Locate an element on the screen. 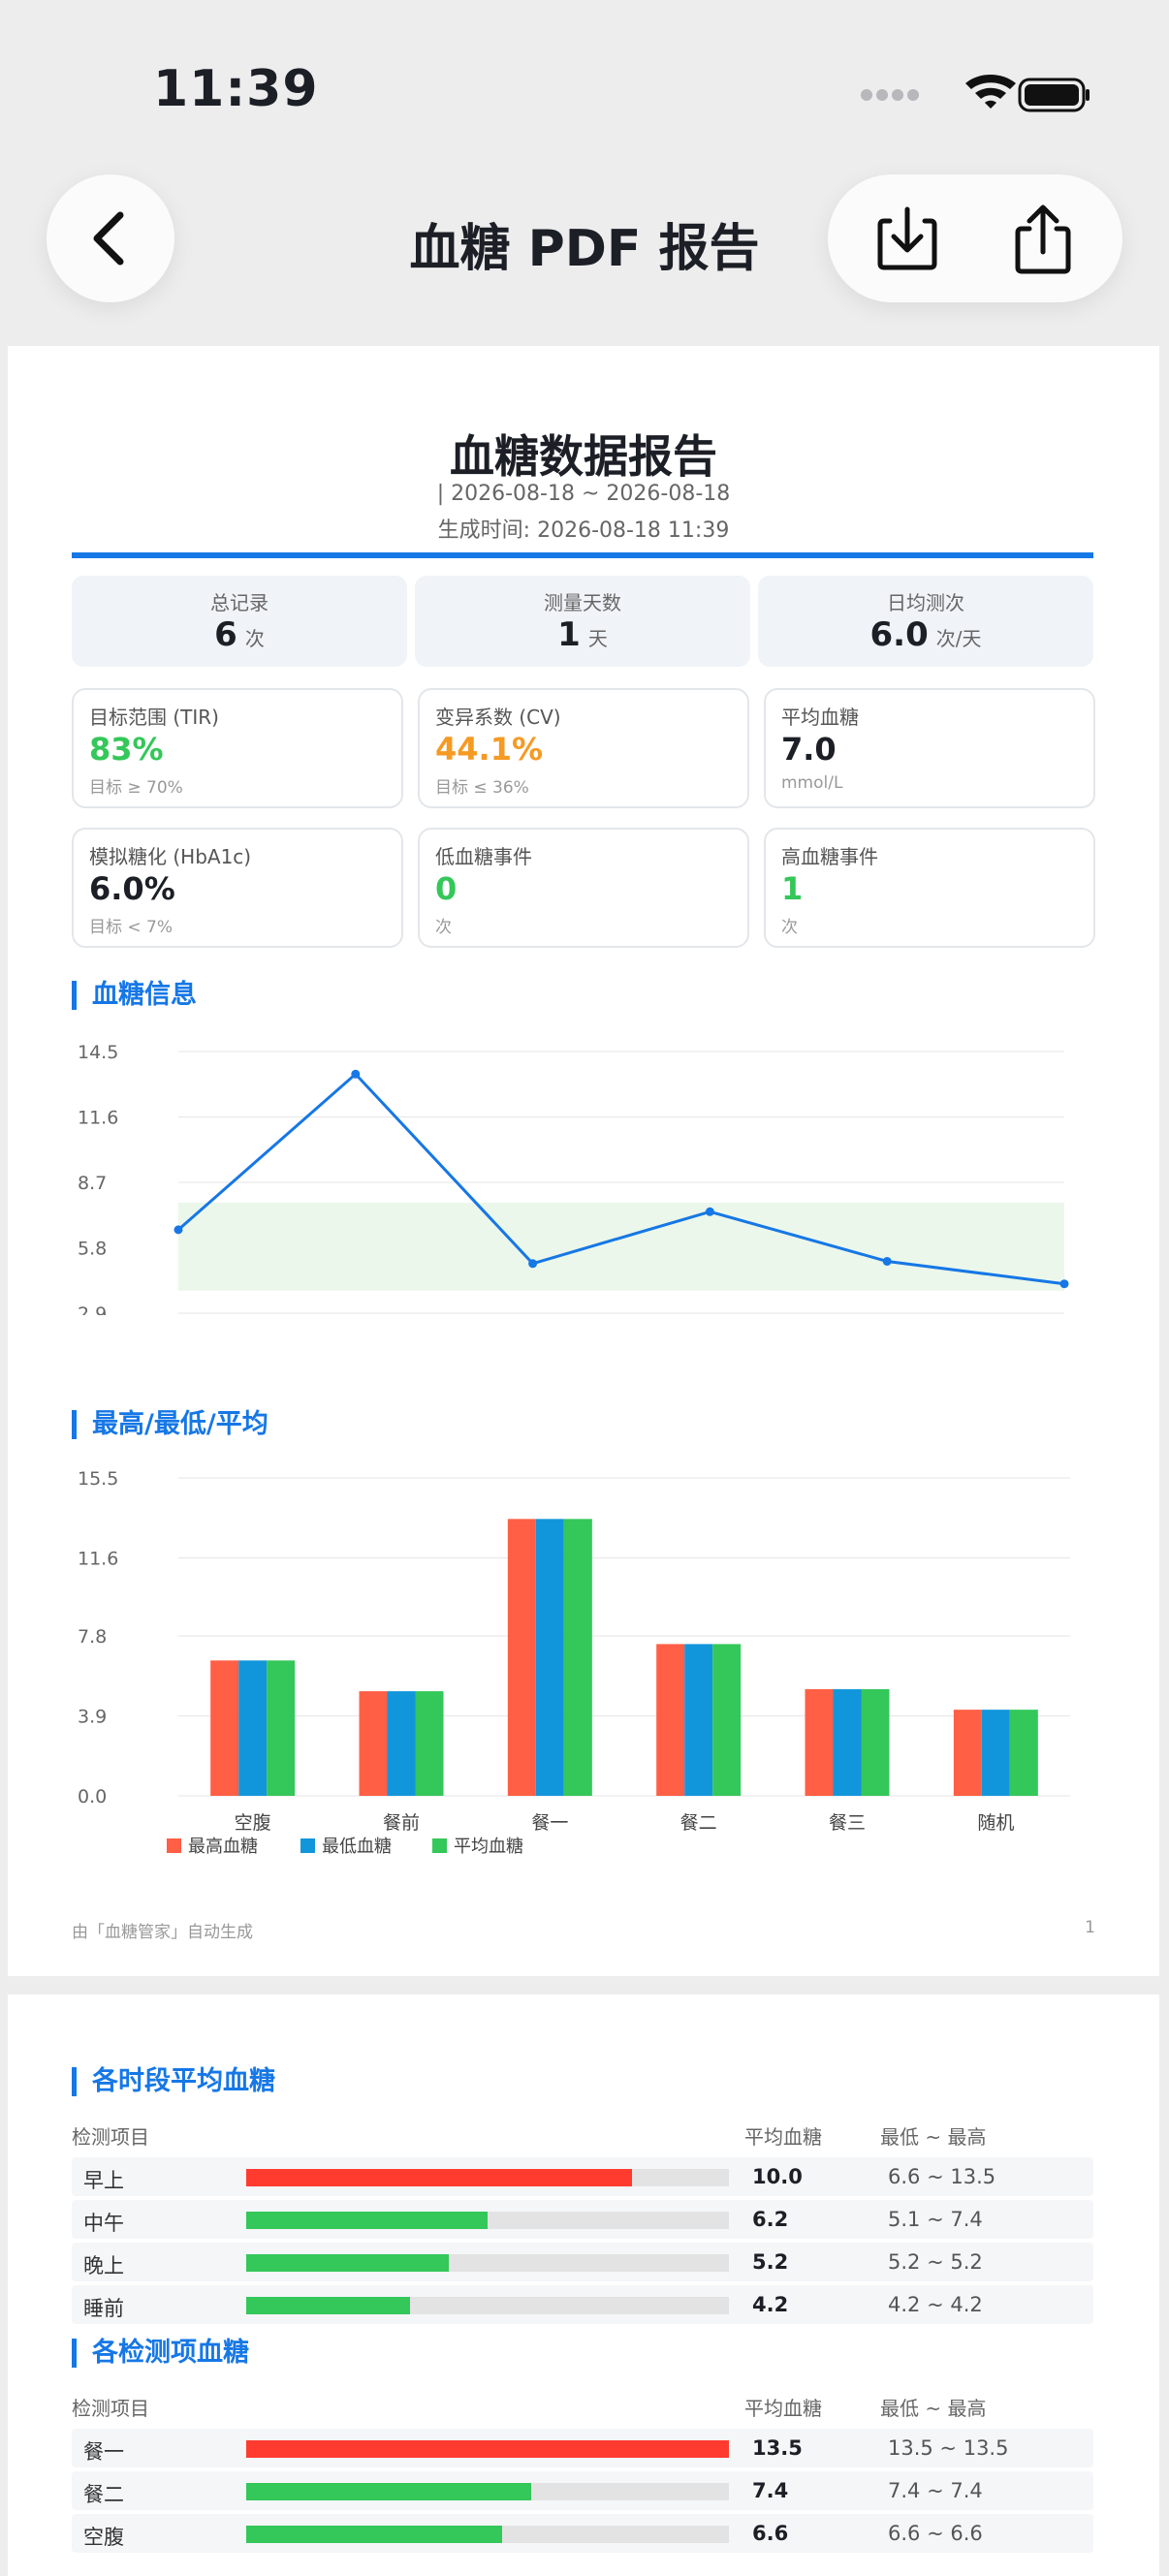 The image size is (1169, 2576). title-divider is located at coordinates (582, 555).